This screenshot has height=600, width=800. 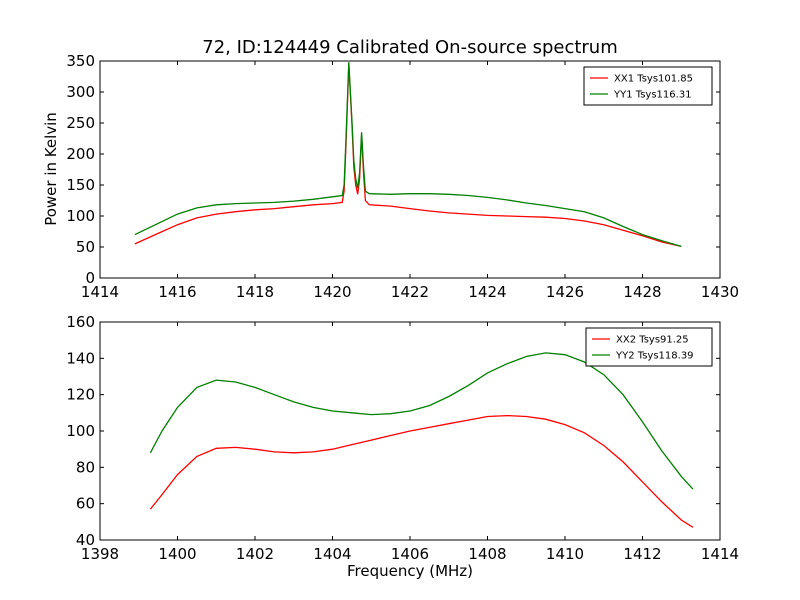 I want to click on y-tick-label: 0, so click(x=90, y=278).